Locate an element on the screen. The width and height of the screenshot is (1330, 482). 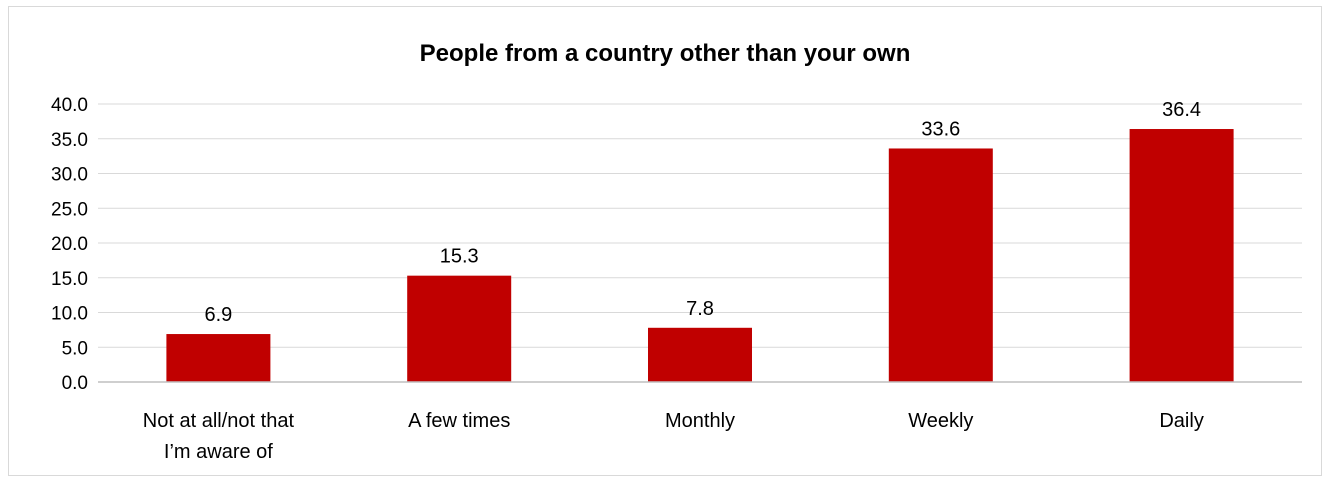
data-label: 33.6 is located at coordinates (940, 129).